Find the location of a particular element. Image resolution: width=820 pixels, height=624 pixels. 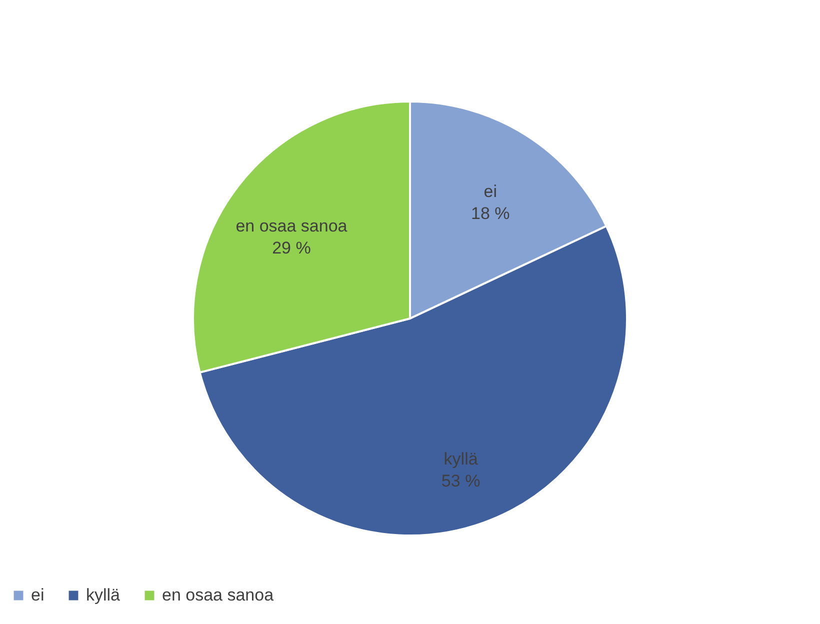

data-label: 29 % is located at coordinates (291, 248).